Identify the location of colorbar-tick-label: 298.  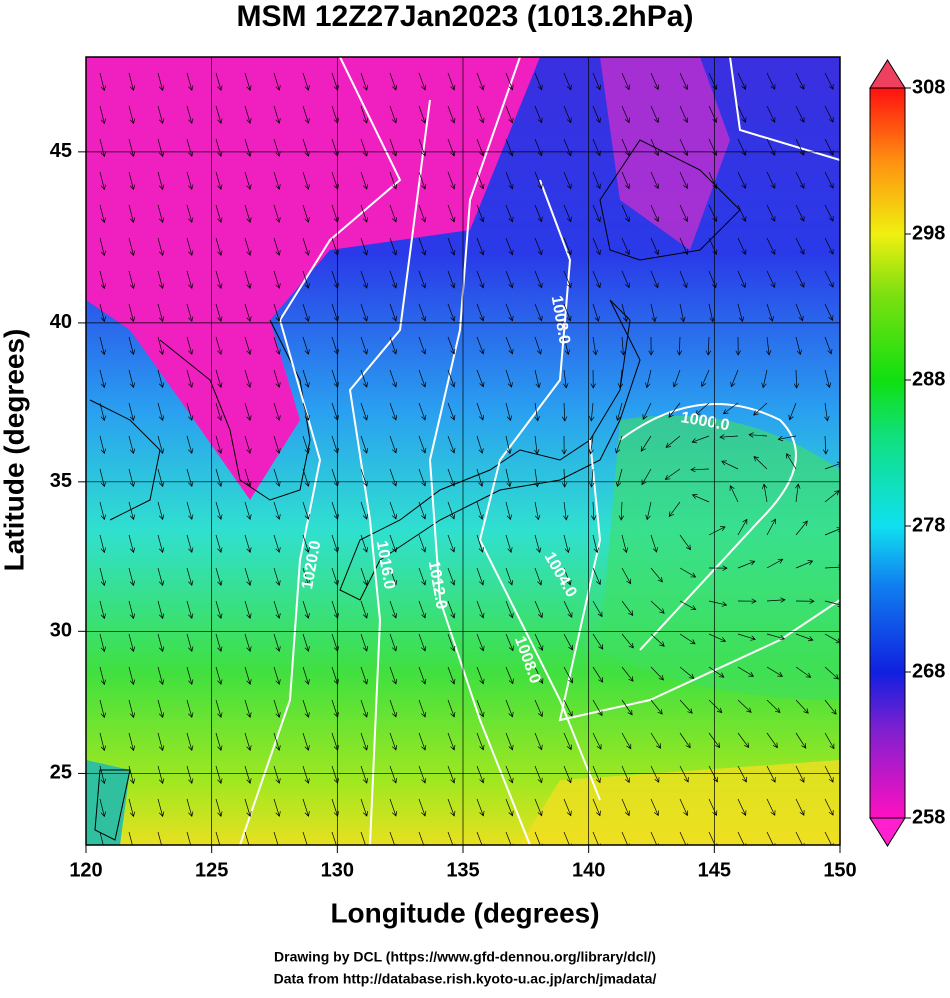
(928, 233).